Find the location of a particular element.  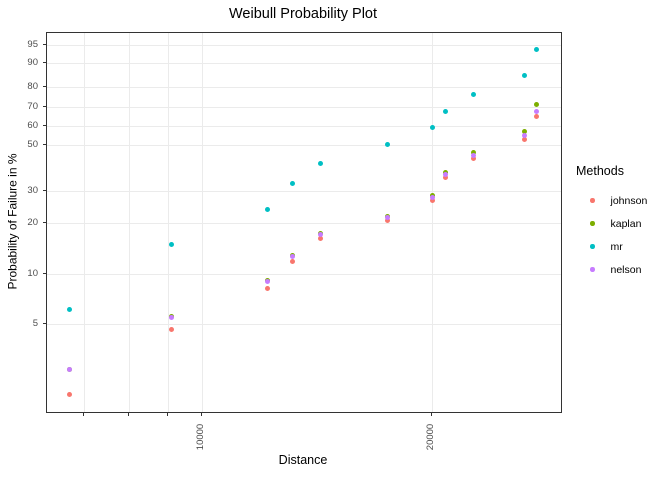

legend-items: johnson kaplan mr nelson is located at coordinates (623, 235).